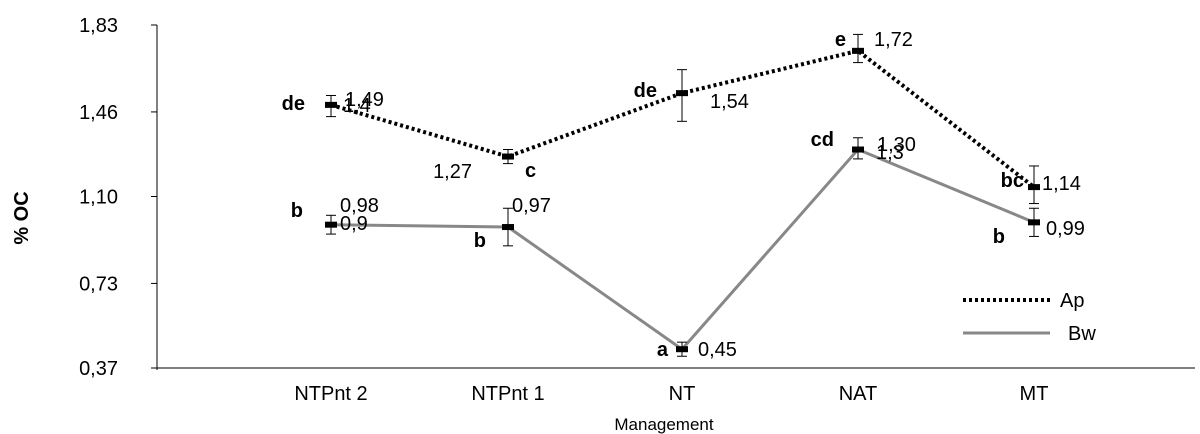  I want to click on significance-letter-ap: e, so click(840, 40).